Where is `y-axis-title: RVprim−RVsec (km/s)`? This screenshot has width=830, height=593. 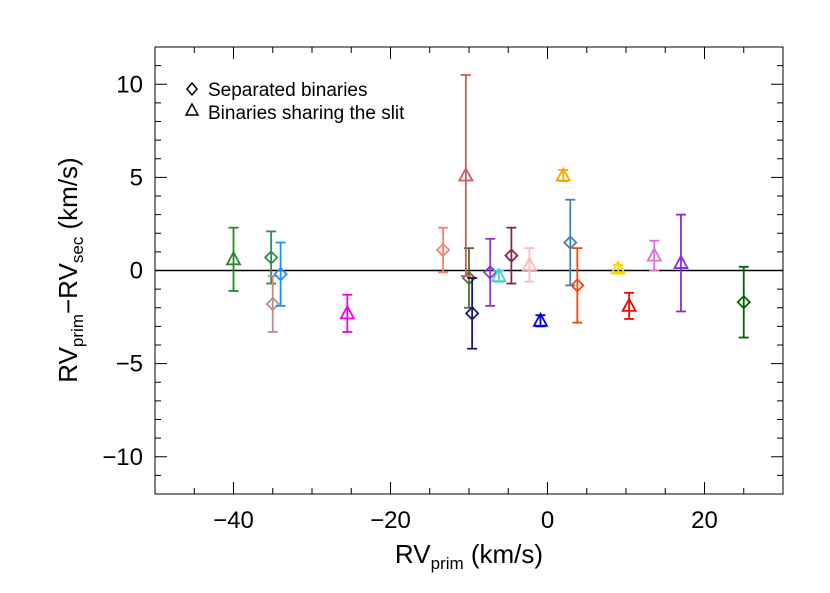 y-axis-title: RVprim−RVsec (km/s) is located at coordinates (70, 269).